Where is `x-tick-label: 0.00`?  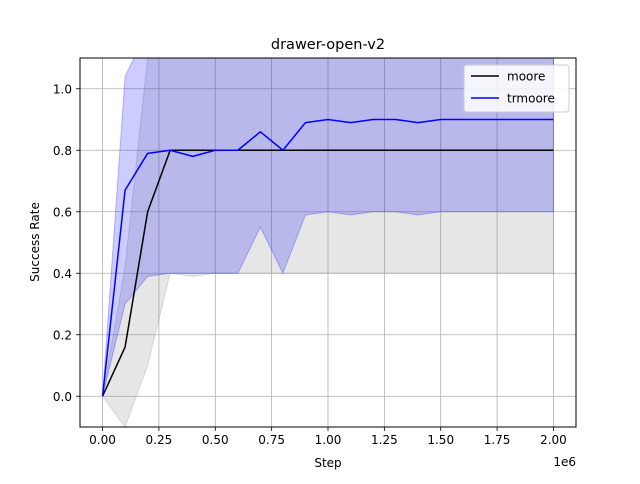
x-tick-label: 0.00 is located at coordinates (102, 440).